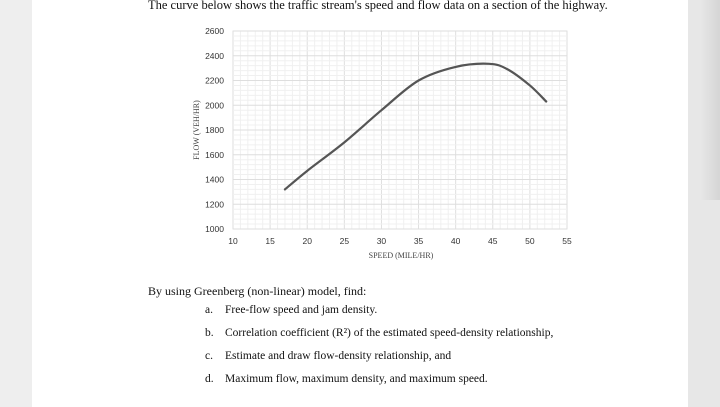 The image size is (720, 407). I want to click on x-tick-label: 35, so click(419, 241).